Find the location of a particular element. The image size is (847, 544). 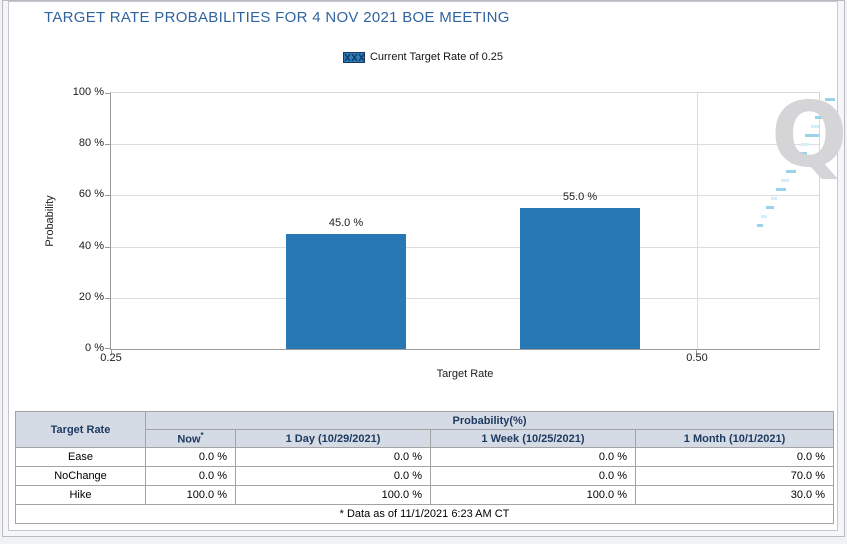

x-axis-title: Target Rate is located at coordinates (465, 374).